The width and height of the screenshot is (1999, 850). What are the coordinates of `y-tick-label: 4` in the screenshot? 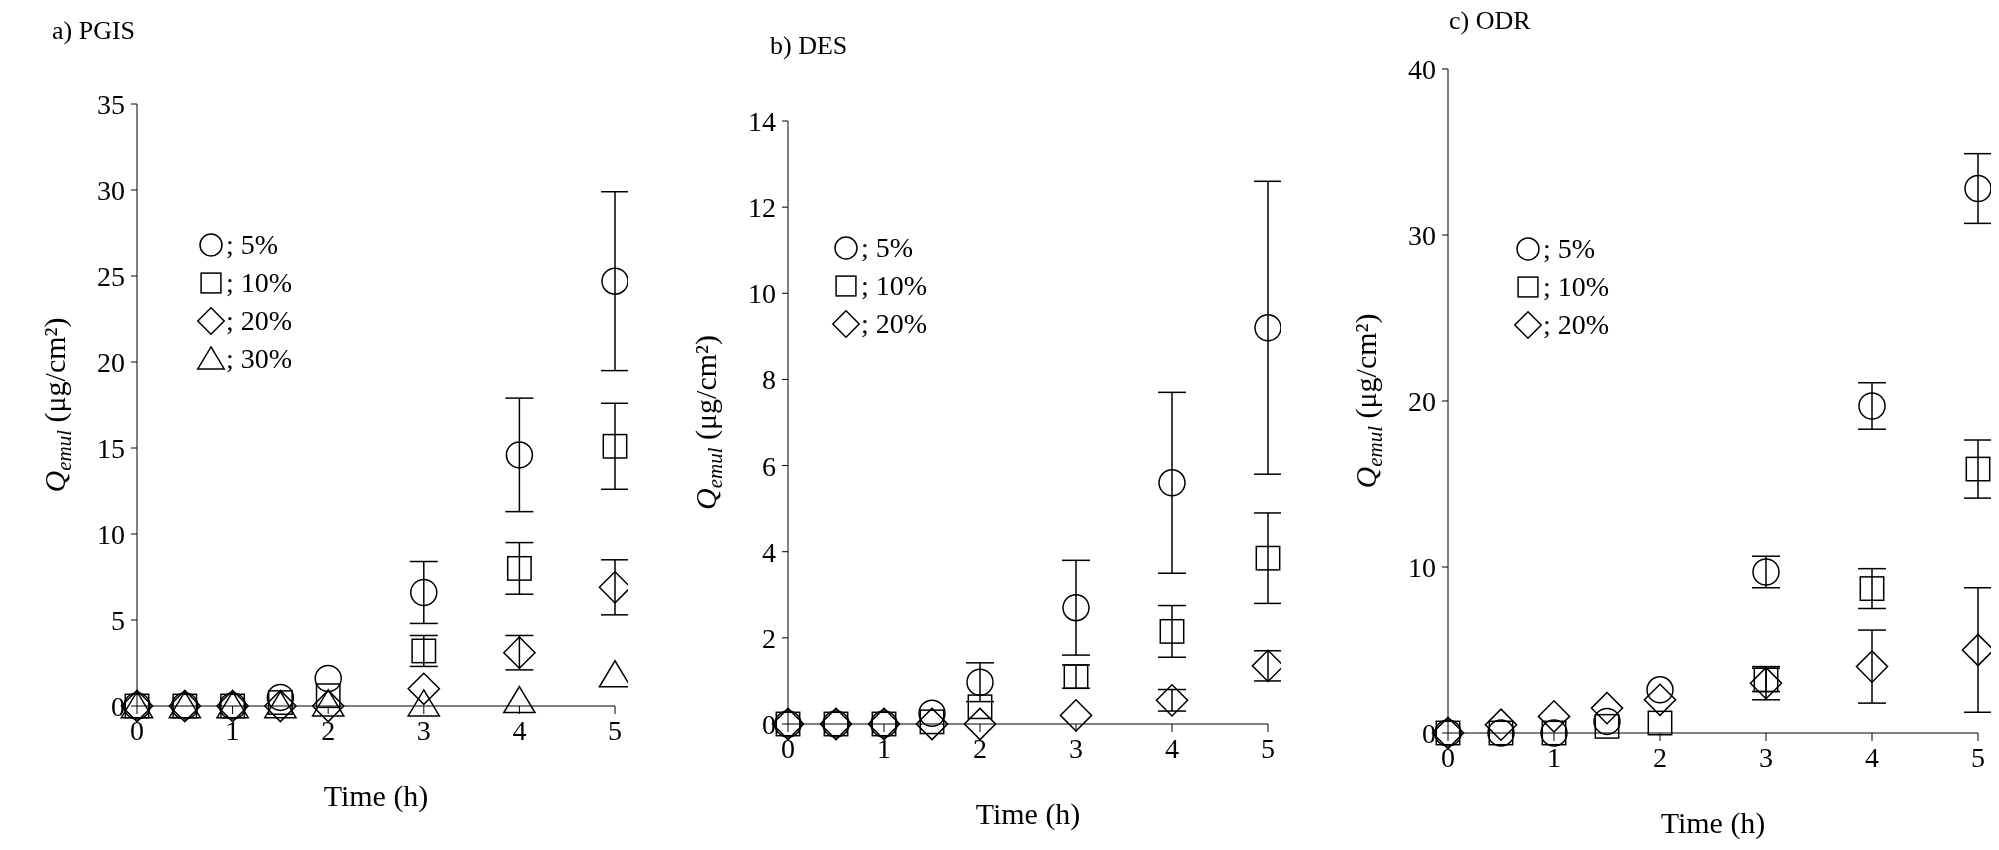 It's located at (769, 552).